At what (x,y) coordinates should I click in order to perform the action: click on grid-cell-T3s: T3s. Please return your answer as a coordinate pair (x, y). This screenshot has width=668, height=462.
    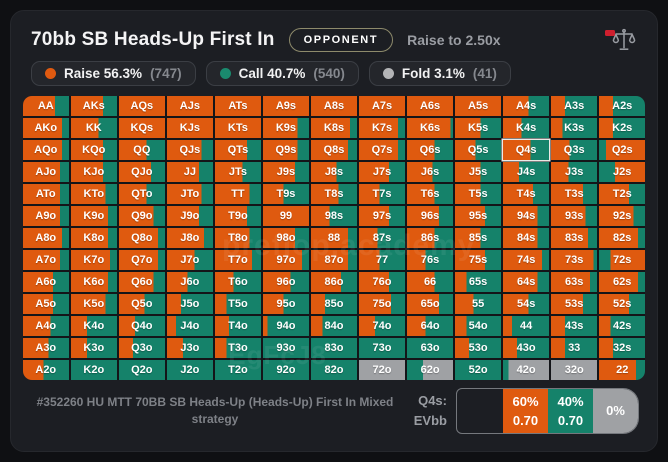
    Looking at the image, I should click on (574, 194).